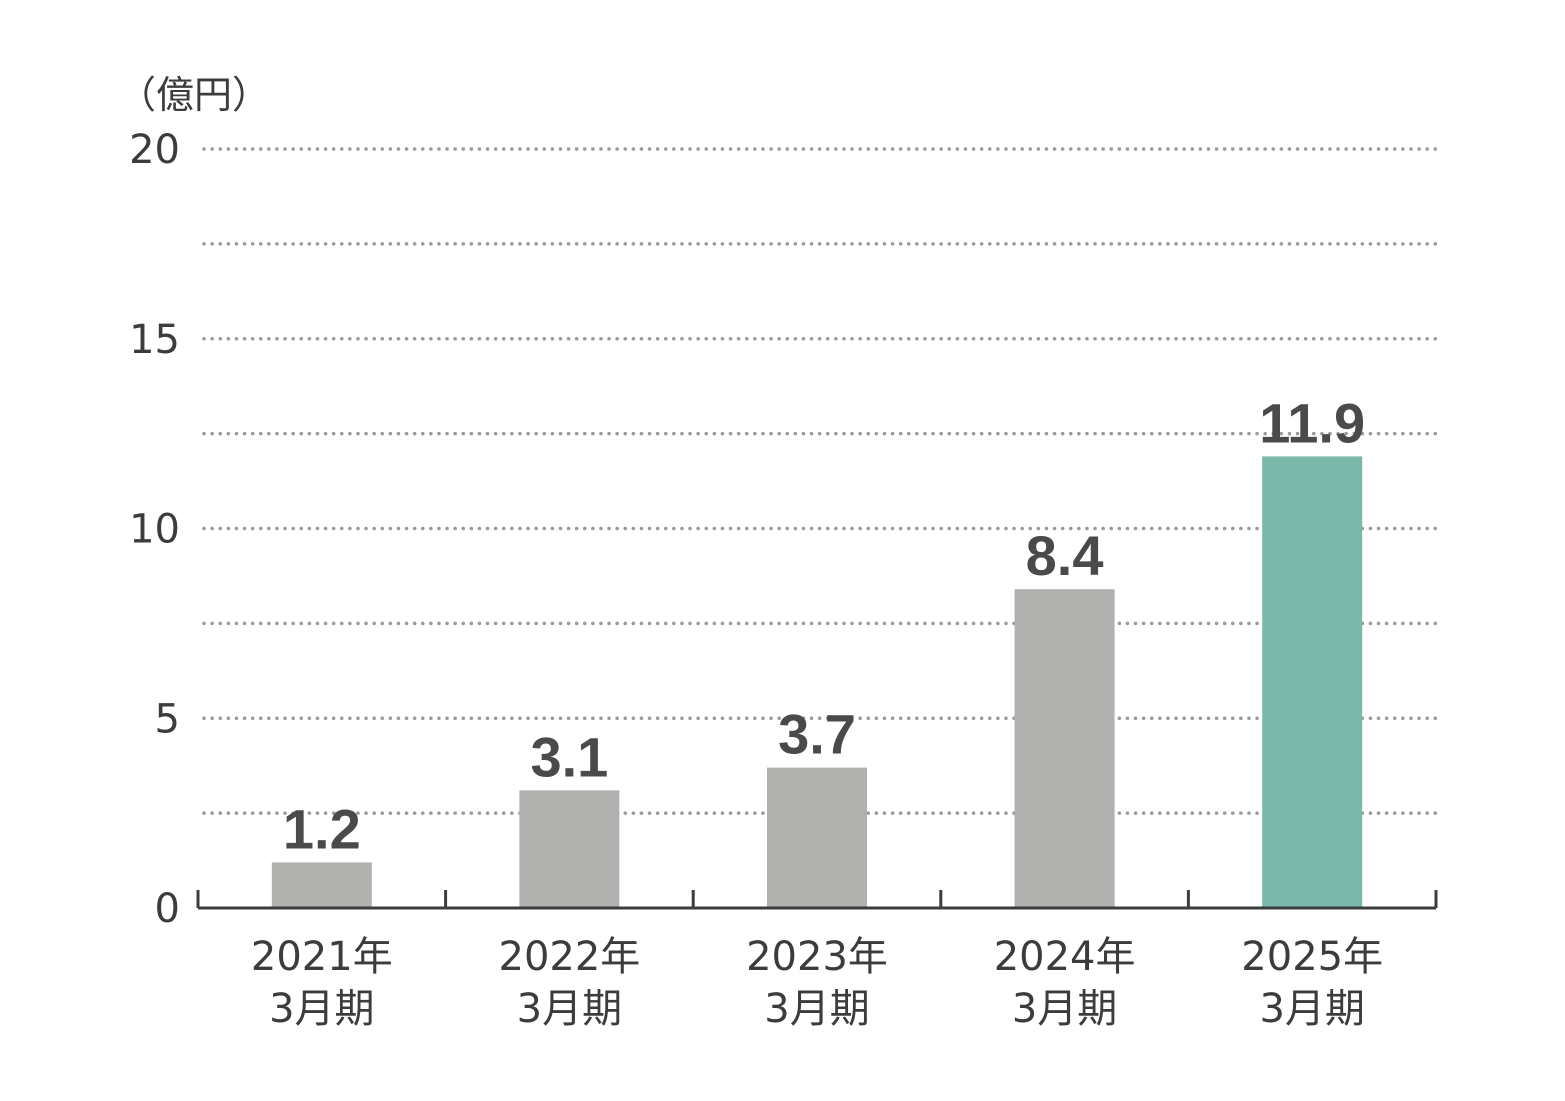  I want to click on y-tick-label: 5, so click(167, 719).